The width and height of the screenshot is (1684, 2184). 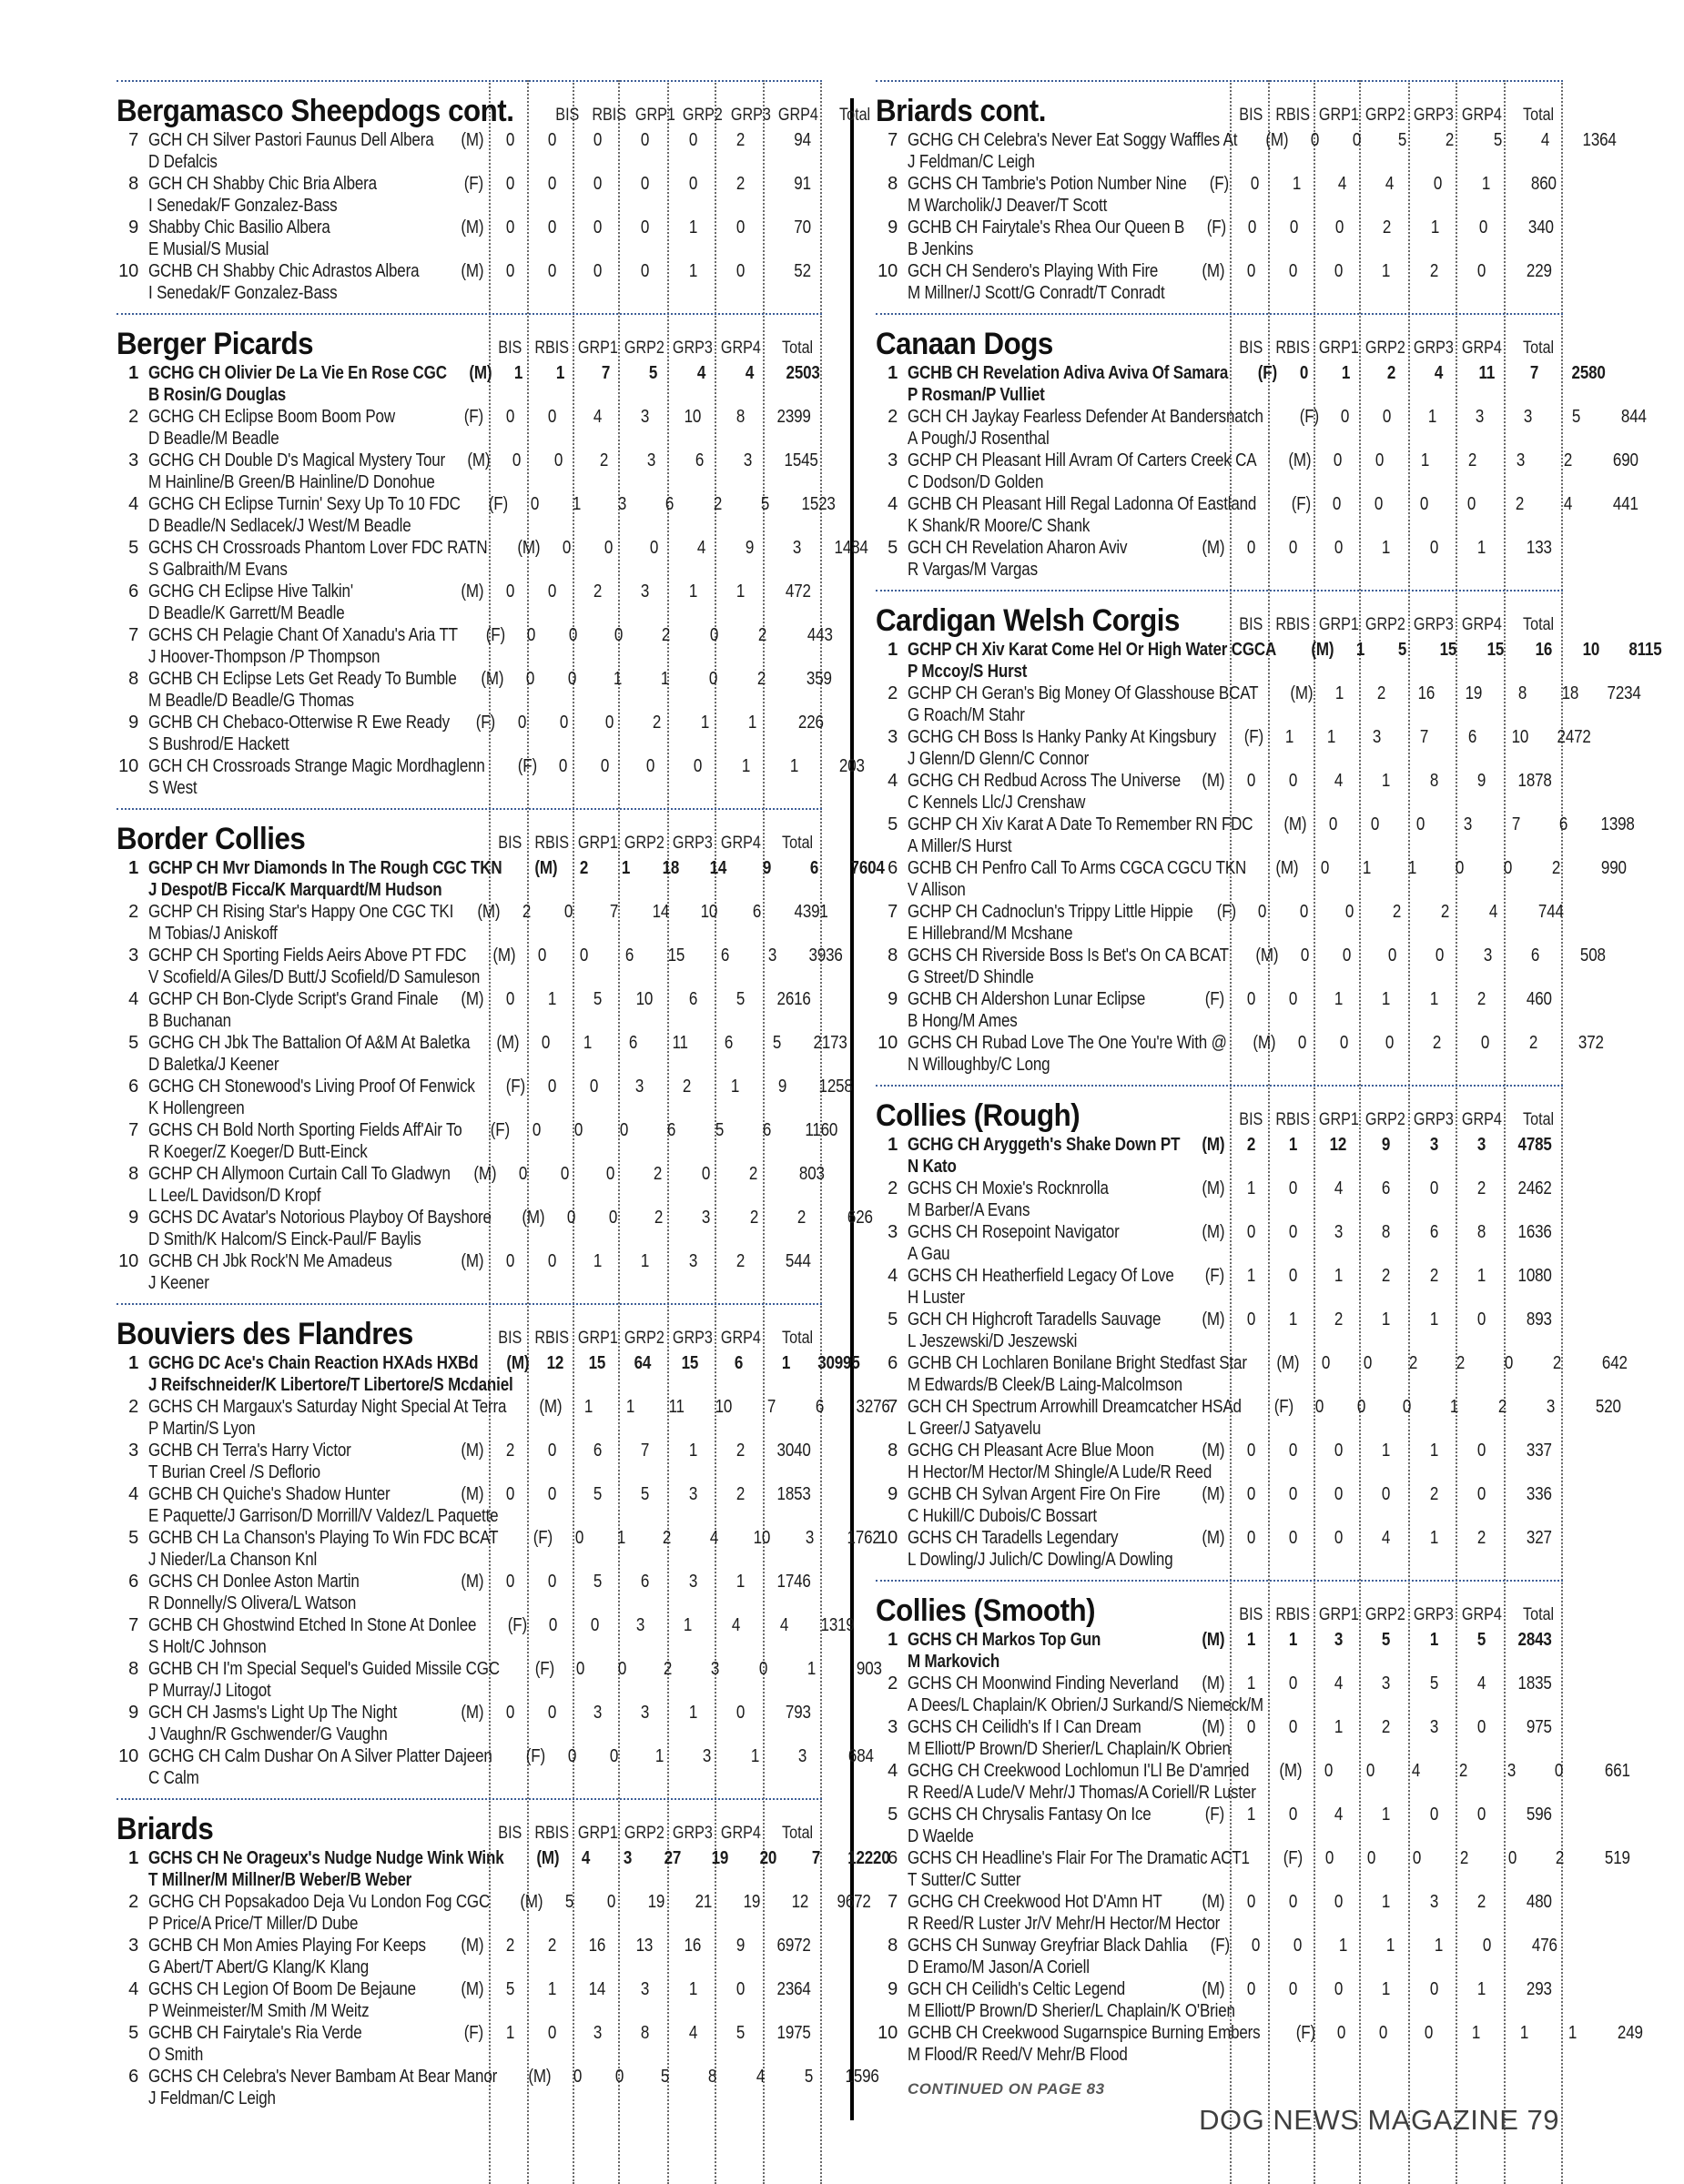 What do you see at coordinates (1035, 1320) in the screenshot?
I see `dog-name: GCH CH Highcroft Taradells Sauvage` at bounding box center [1035, 1320].